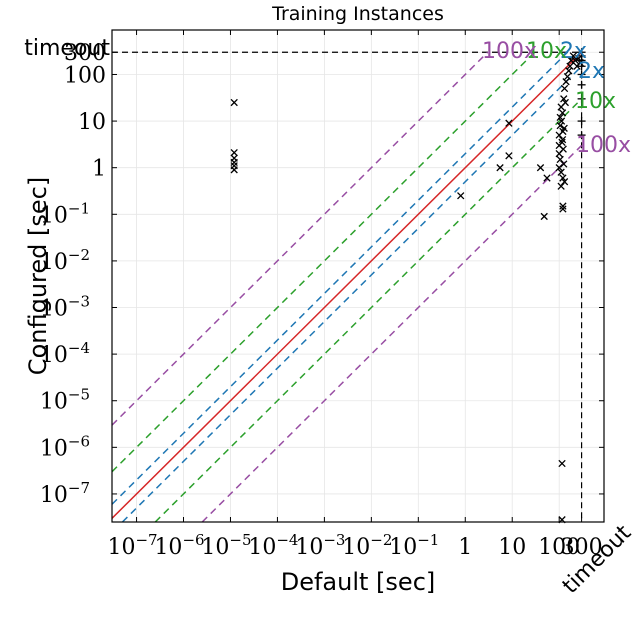 The width and height of the screenshot is (640, 624). I want to click on x-tick-label: 1, so click(465, 547).